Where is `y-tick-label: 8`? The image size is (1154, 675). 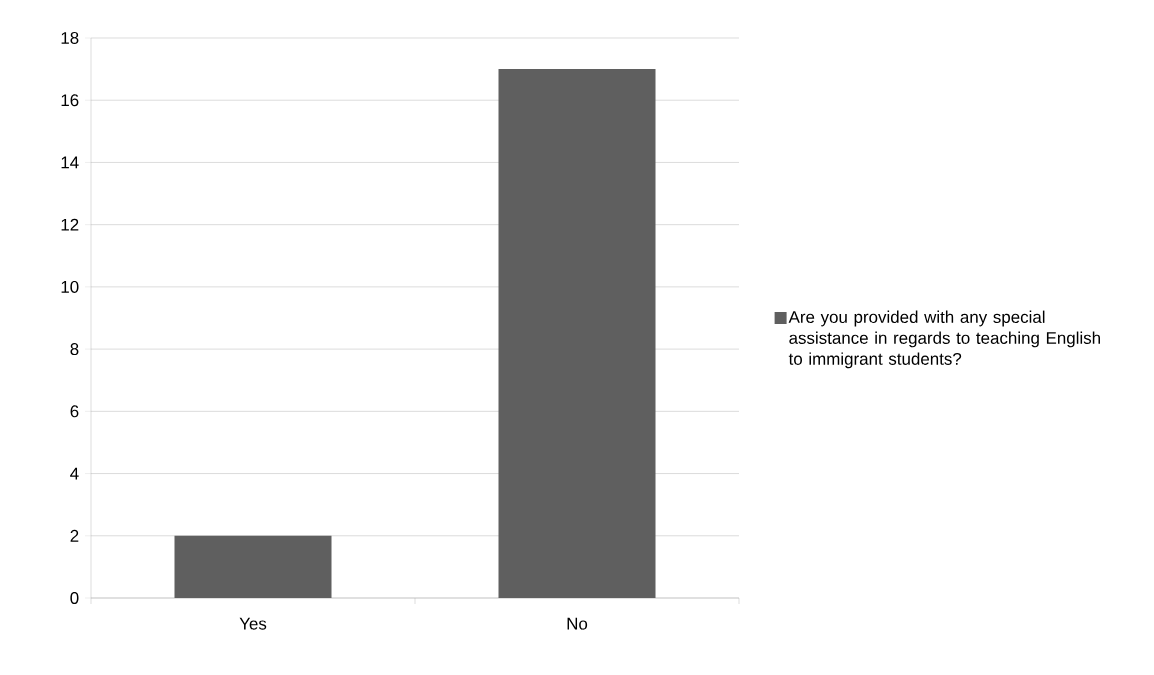 y-tick-label: 8 is located at coordinates (74, 349).